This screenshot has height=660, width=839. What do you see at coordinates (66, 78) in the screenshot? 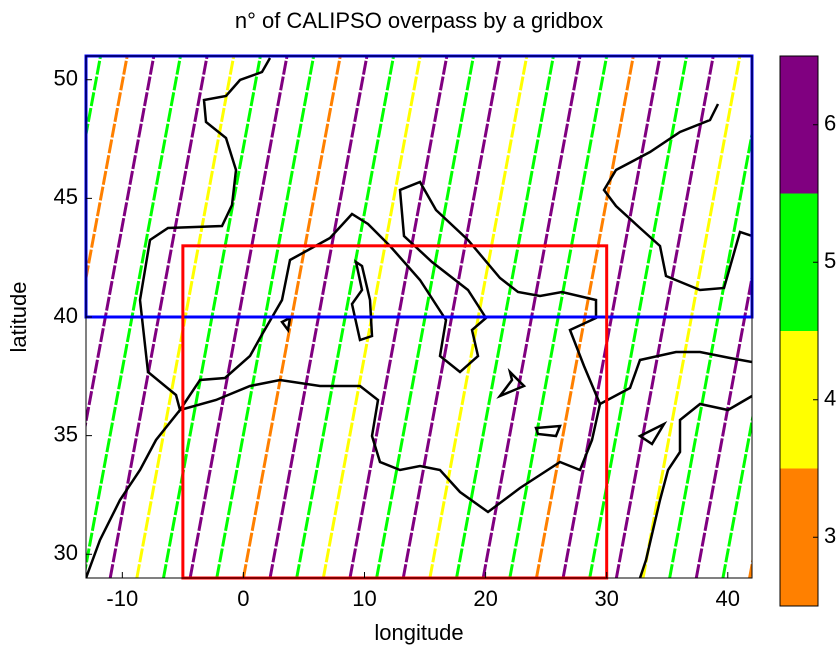
I see `y-tick-label: 50` at bounding box center [66, 78].